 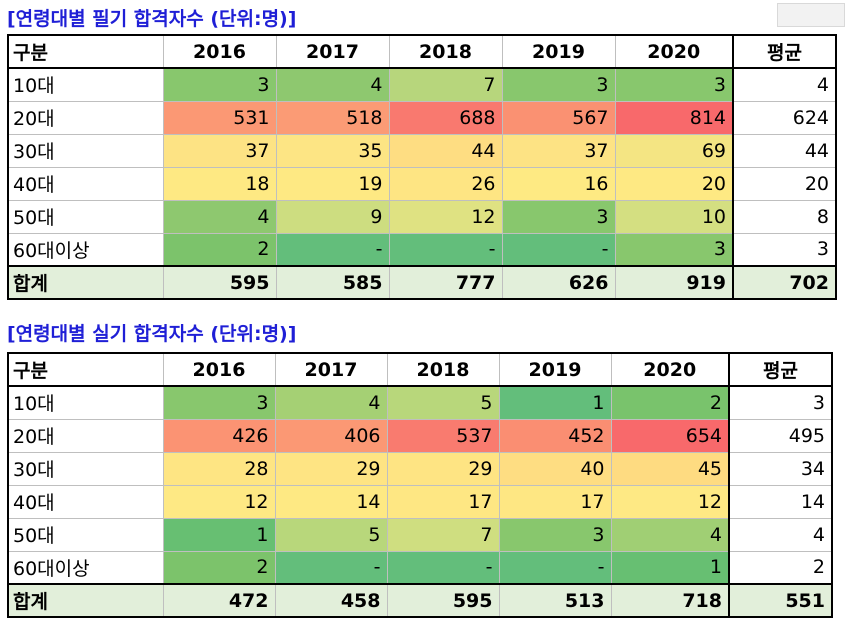 What do you see at coordinates (219, 468) in the screenshot?
I see `value-cell: 28` at bounding box center [219, 468].